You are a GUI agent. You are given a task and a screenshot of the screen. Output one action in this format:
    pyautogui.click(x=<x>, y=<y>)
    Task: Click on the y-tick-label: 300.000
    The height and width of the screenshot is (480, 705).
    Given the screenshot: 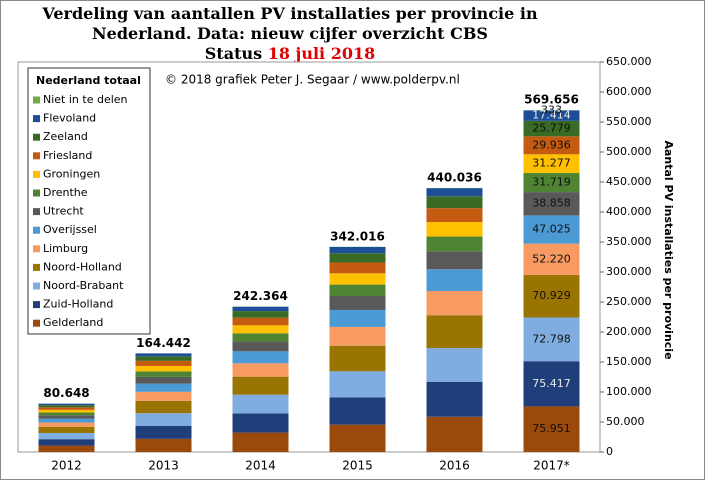 What is the action you would take?
    pyautogui.click(x=629, y=271)
    